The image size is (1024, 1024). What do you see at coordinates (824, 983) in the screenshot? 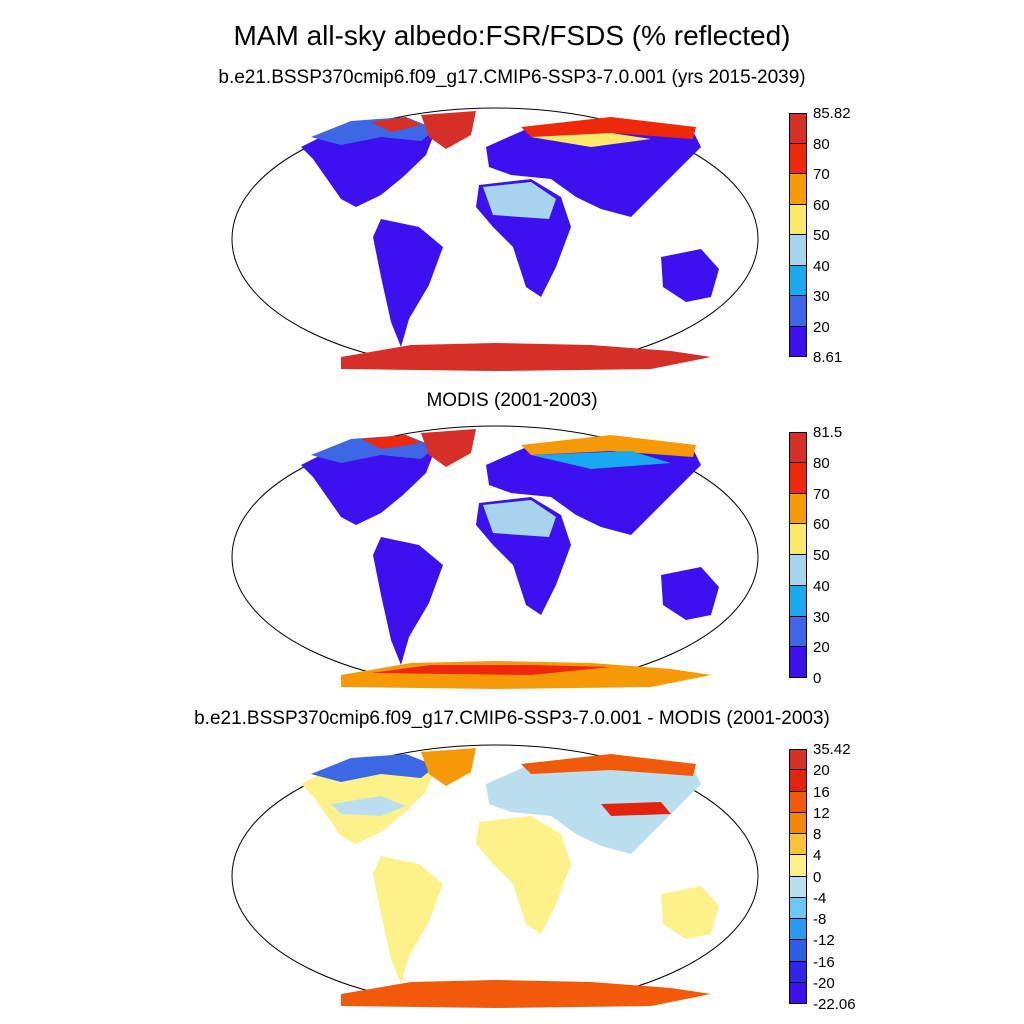
I see `colorbar-label: -20` at bounding box center [824, 983].